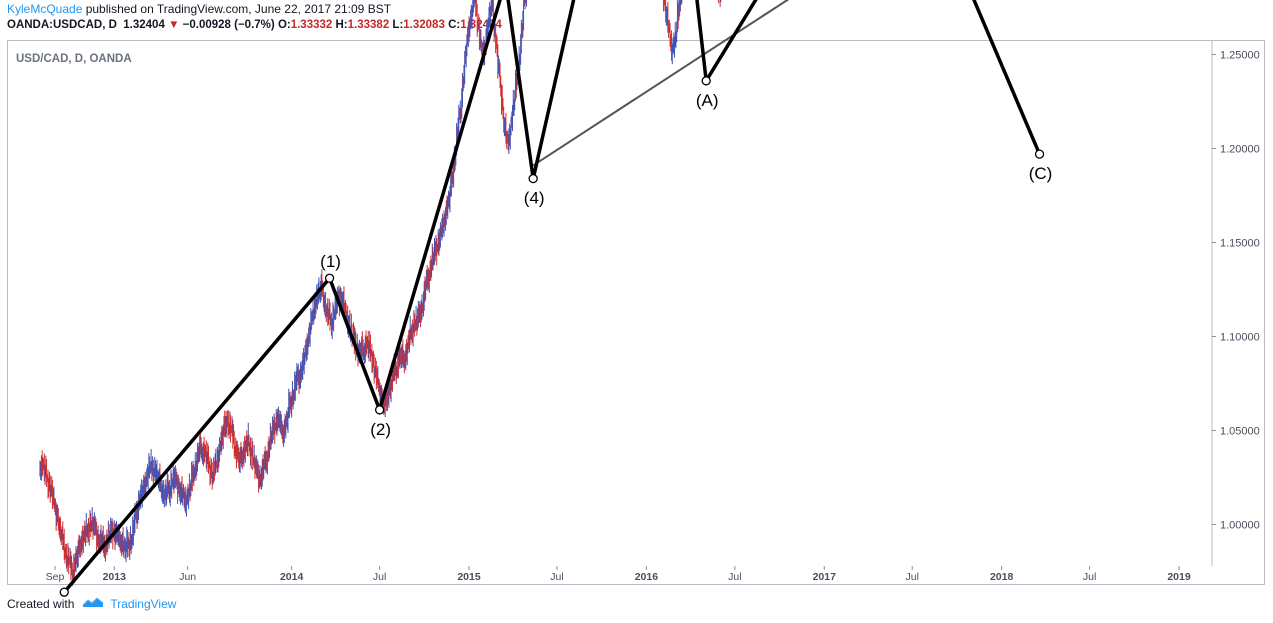 Image resolution: width=1273 pixels, height=623 pixels. What do you see at coordinates (707, 100) in the screenshot?
I see `wave-label: (A)` at bounding box center [707, 100].